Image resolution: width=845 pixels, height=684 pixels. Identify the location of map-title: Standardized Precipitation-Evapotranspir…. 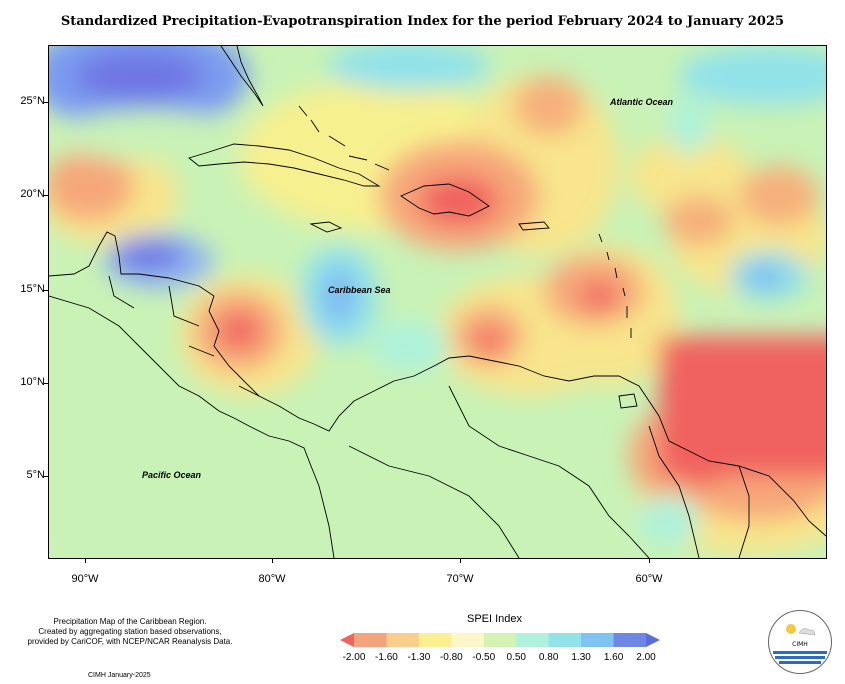
(422, 21).